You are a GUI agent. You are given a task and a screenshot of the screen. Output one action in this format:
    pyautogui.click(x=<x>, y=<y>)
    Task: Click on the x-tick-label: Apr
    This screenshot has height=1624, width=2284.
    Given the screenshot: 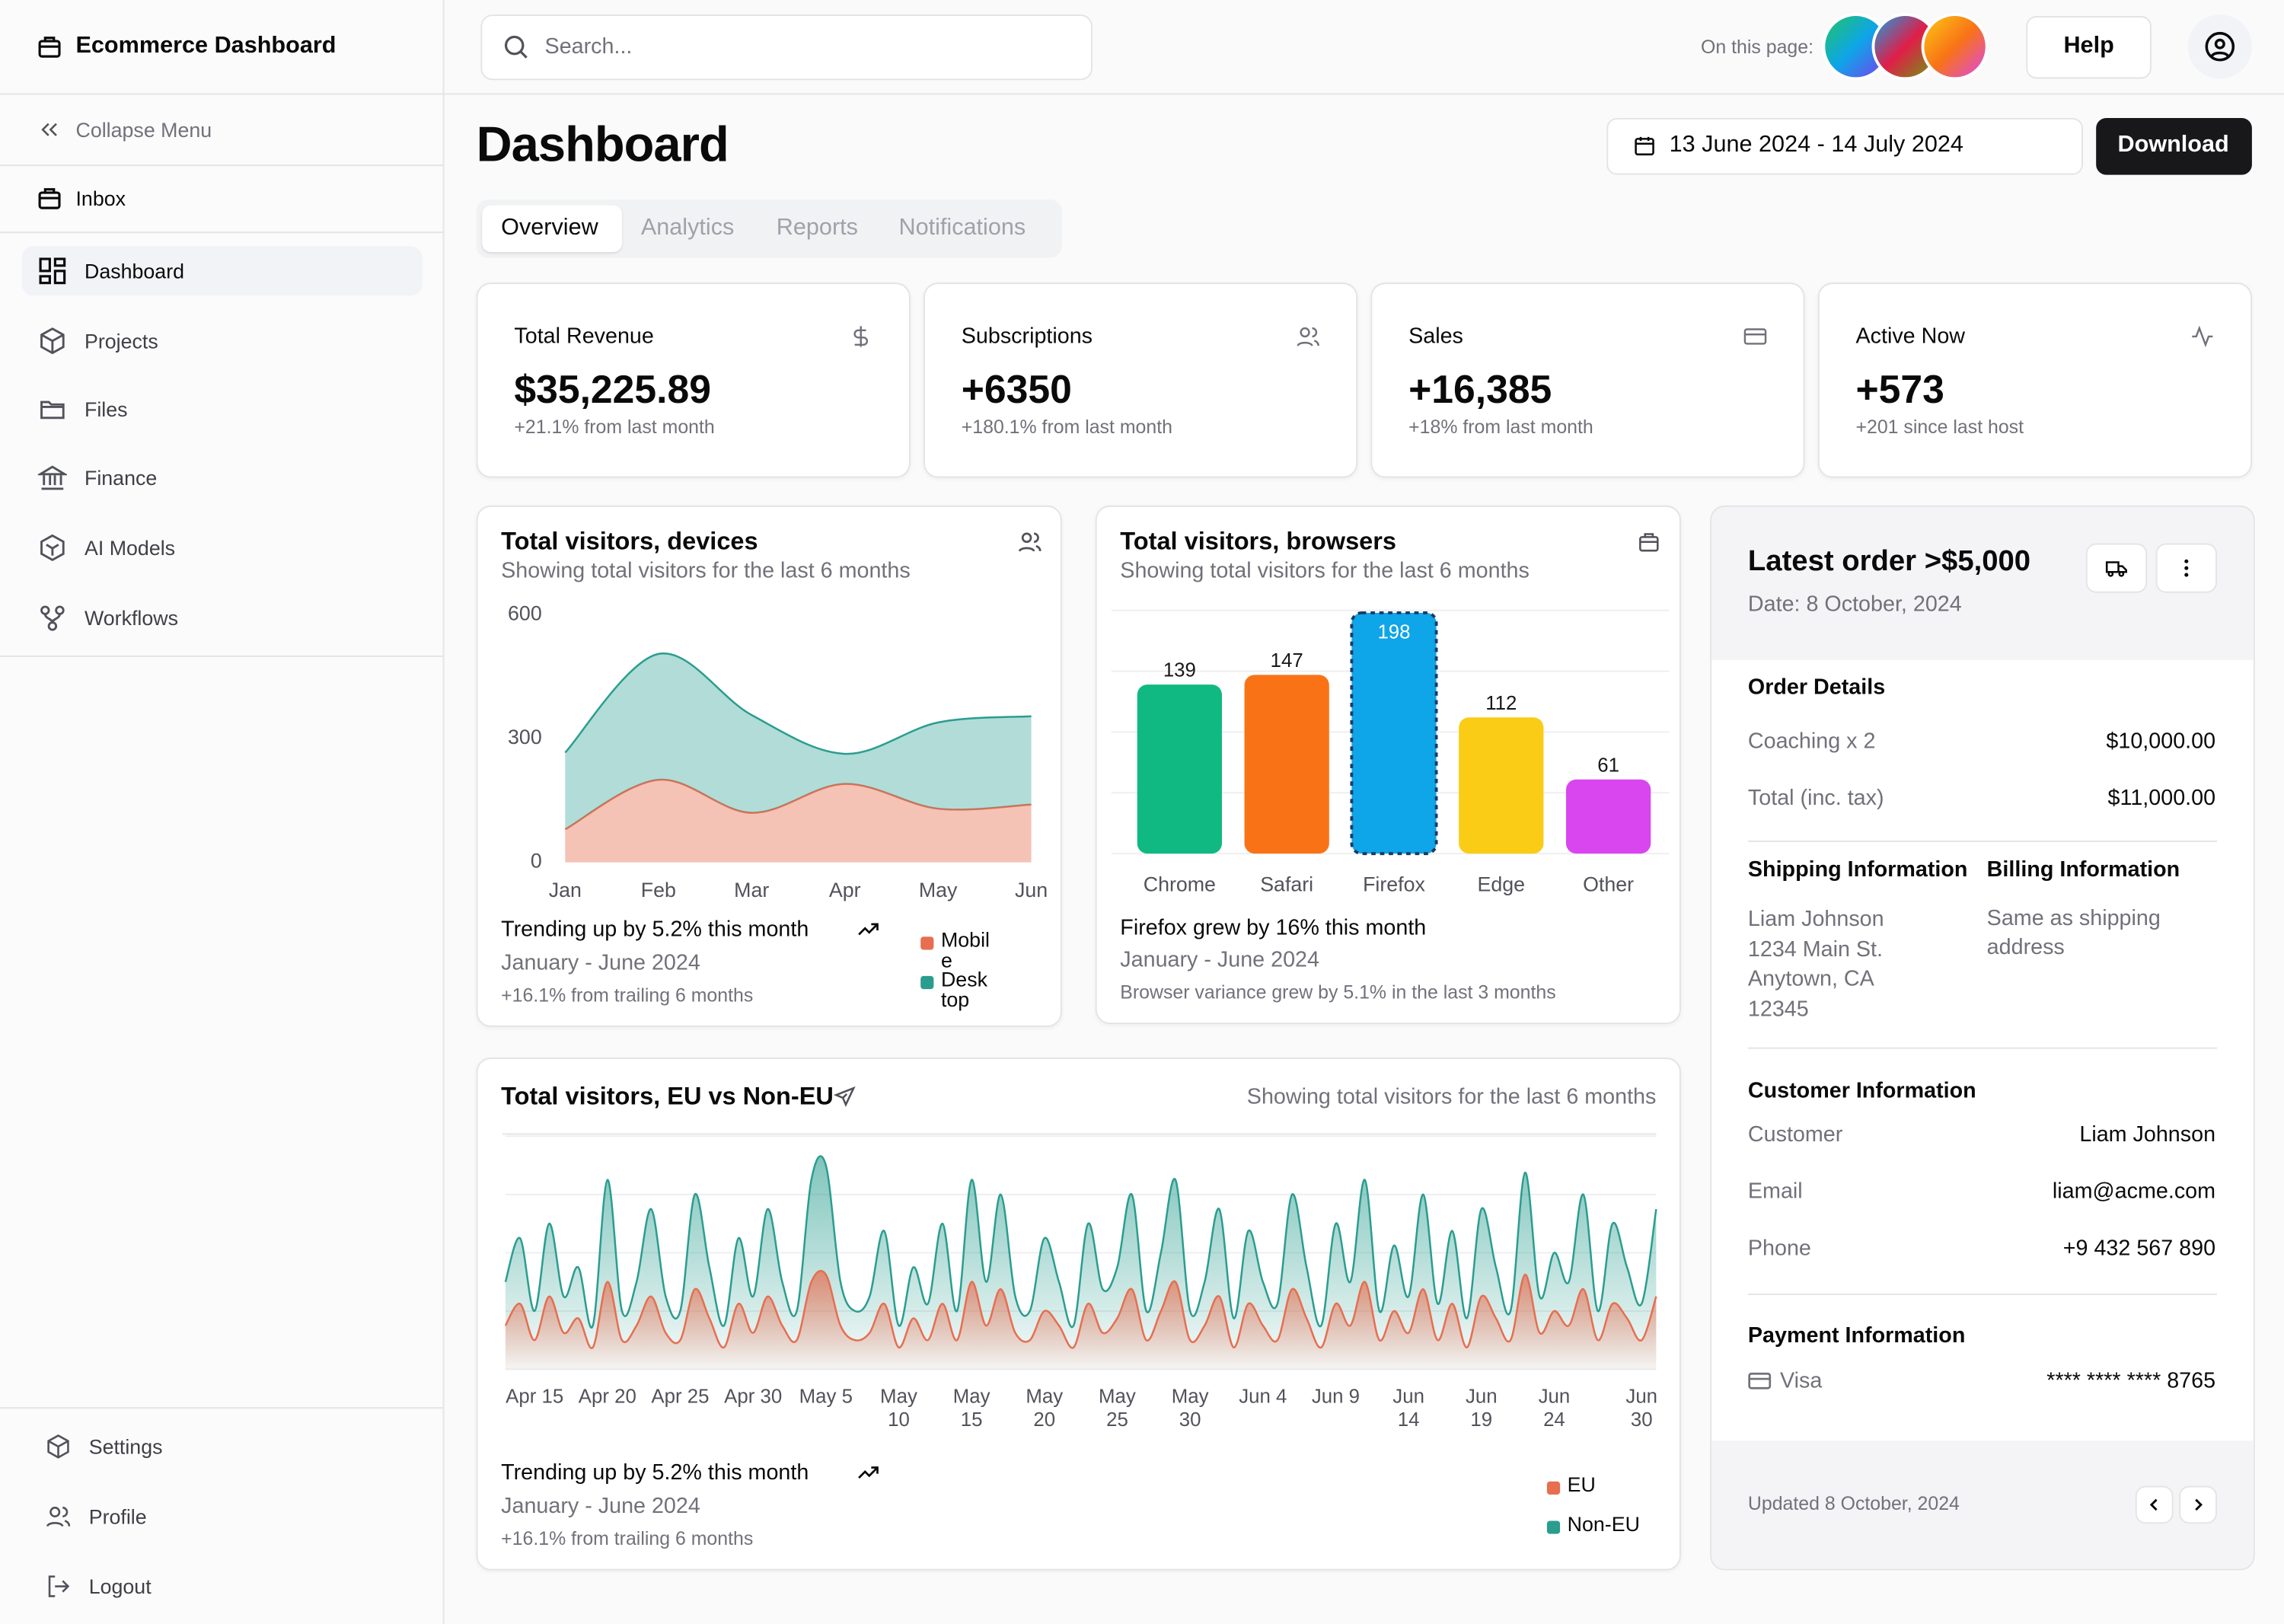 What is the action you would take?
    pyautogui.click(x=845, y=890)
    